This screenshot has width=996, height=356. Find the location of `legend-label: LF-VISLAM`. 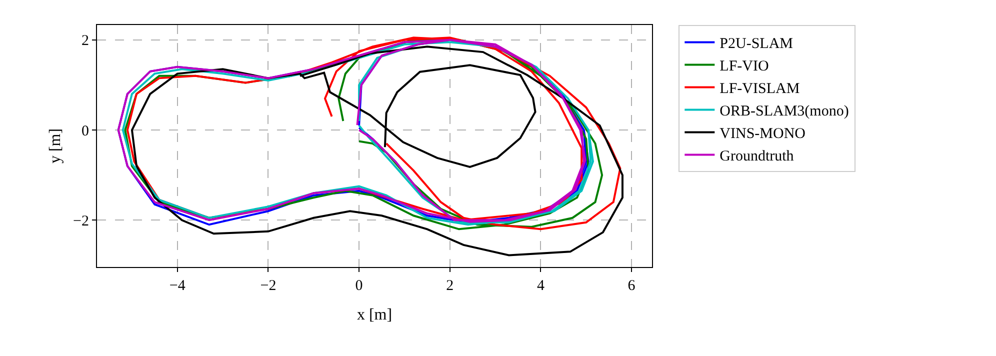

legend-label: LF-VISLAM is located at coordinates (760, 89).